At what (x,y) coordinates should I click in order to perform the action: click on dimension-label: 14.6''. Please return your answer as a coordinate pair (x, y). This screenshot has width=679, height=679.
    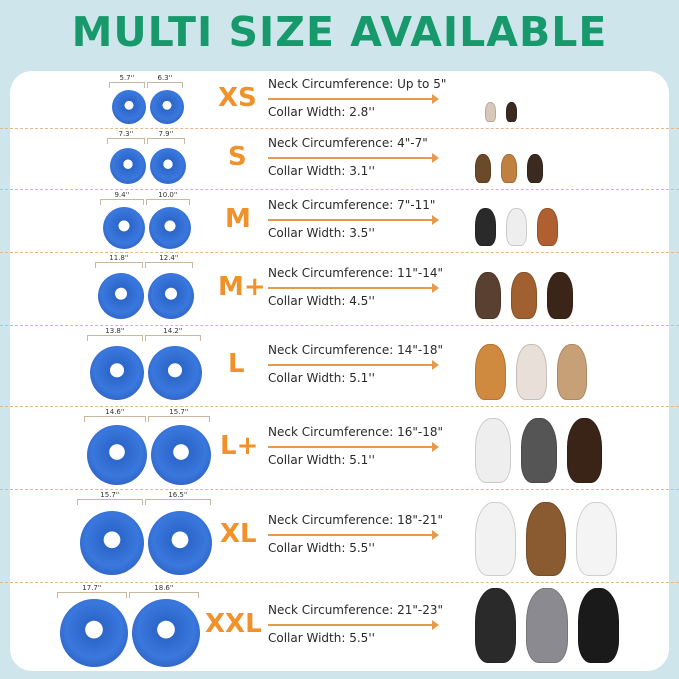
    Looking at the image, I should click on (115, 412).